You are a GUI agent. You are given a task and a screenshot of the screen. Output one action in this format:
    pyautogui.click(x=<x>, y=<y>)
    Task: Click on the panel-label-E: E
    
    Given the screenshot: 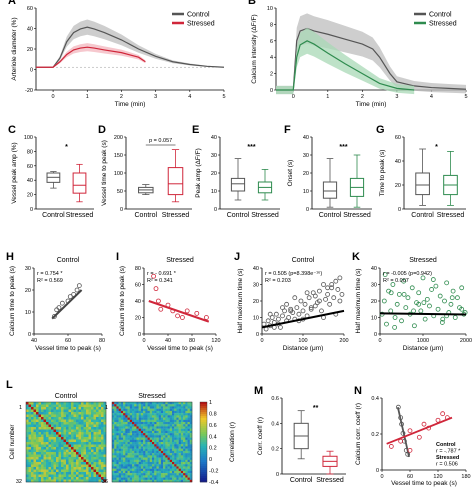 What is the action you would take?
    pyautogui.click(x=195, y=130)
    